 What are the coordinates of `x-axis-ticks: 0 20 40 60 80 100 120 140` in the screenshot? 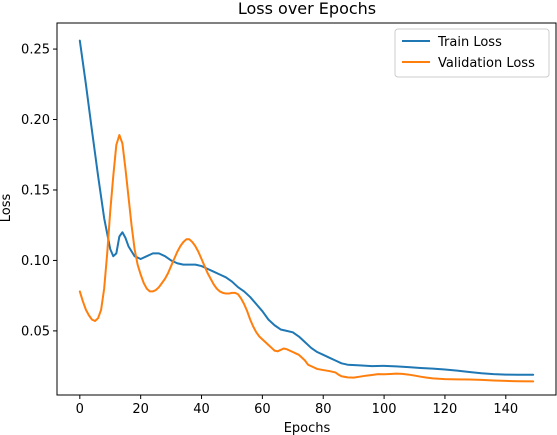 It's located at (297, 406).